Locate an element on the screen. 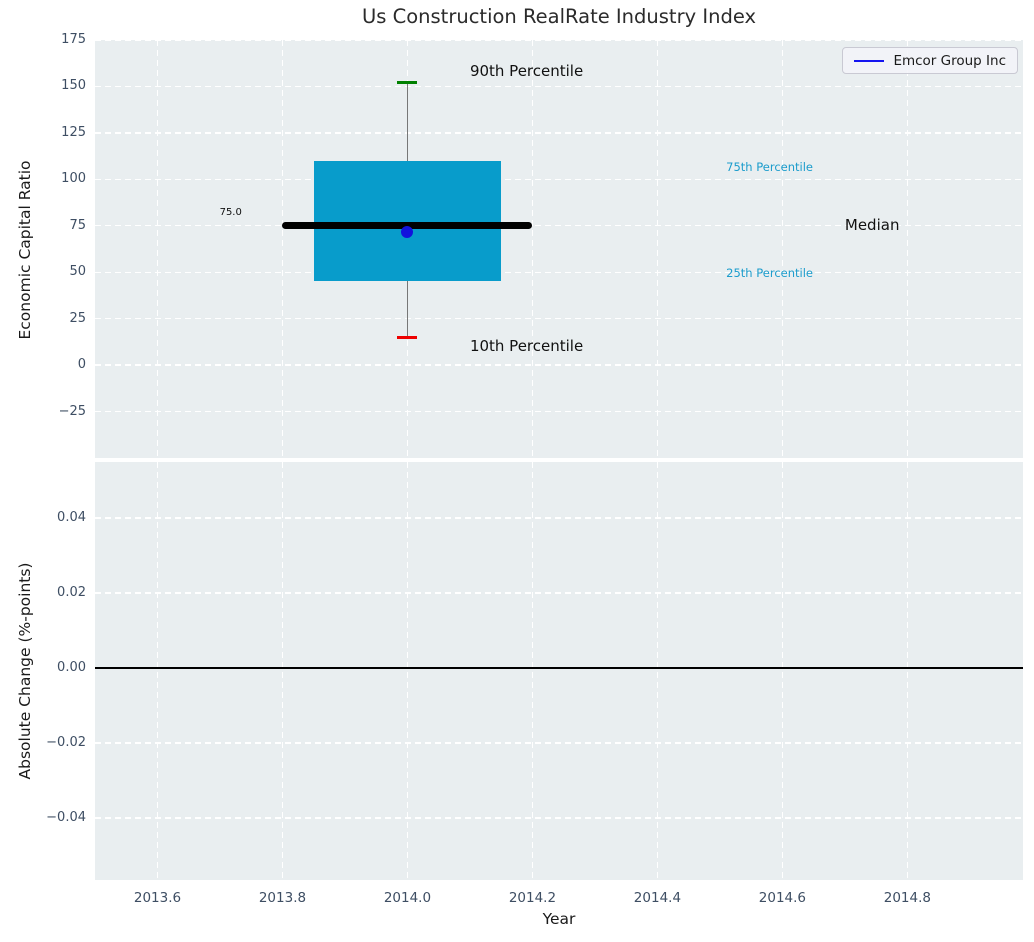  x-axis-label: Year is located at coordinates (559, 919).